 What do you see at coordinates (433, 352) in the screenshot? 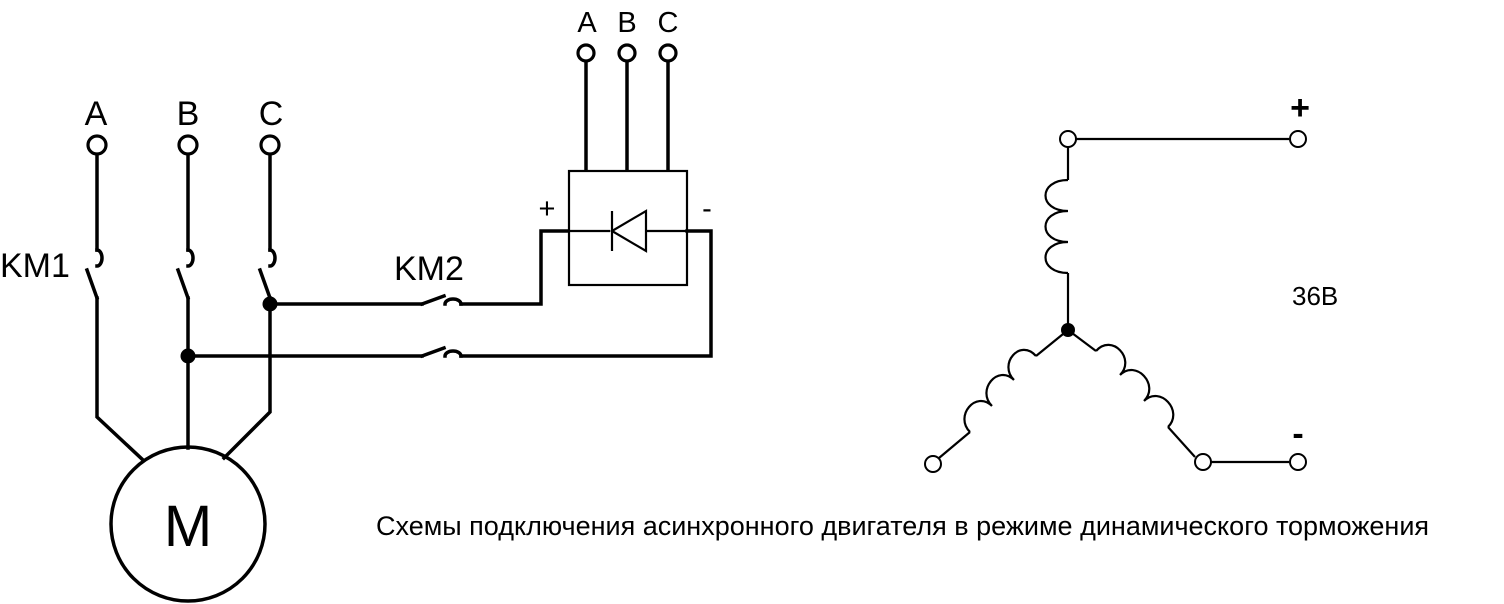
I see `km2-lower-blade` at bounding box center [433, 352].